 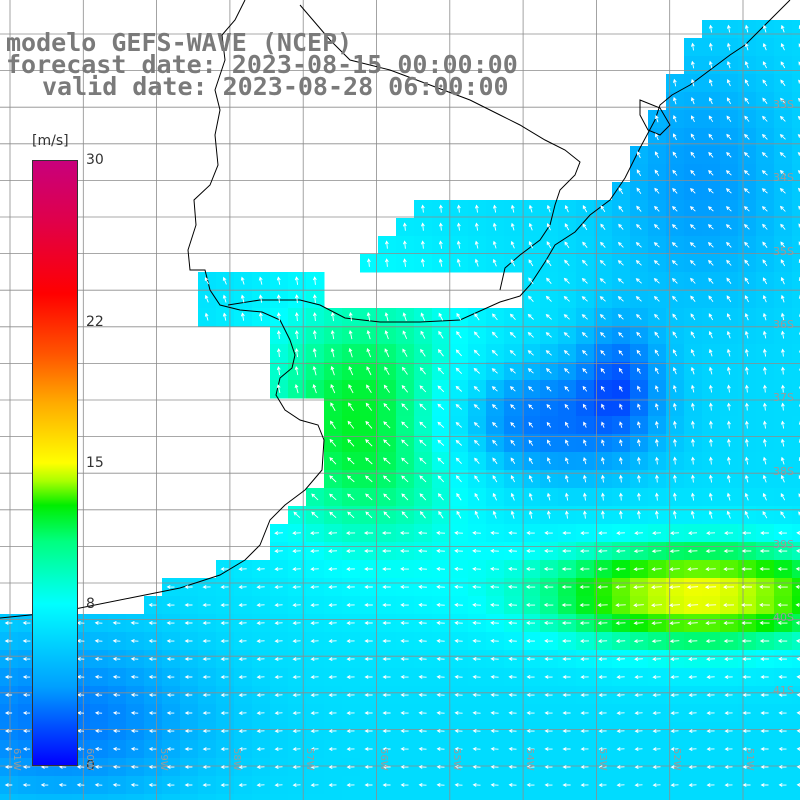 What do you see at coordinates (90, 604) in the screenshot?
I see `colorbar-tick-label: 8` at bounding box center [90, 604].